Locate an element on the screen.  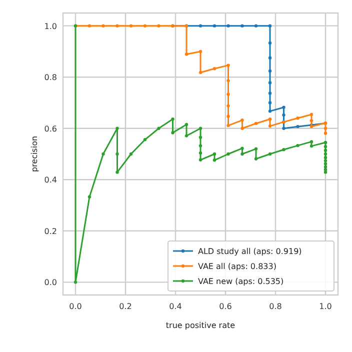
legend-label: ALD study all (aps: 0.919) is located at coordinates (250, 251).